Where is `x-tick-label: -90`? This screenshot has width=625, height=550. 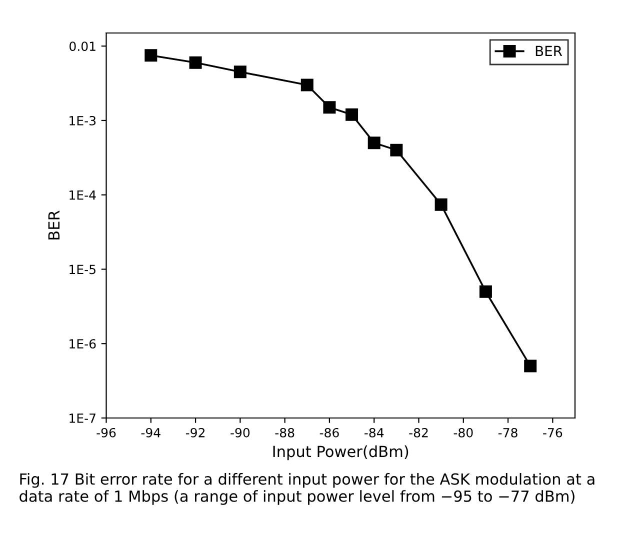
x-tick-label: -90 is located at coordinates (240, 433).